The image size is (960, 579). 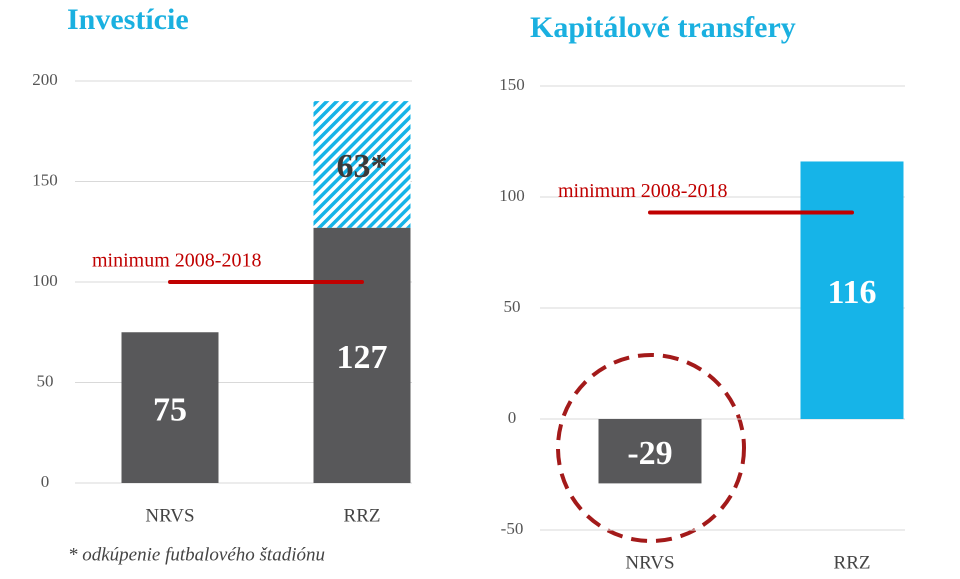 What do you see at coordinates (45, 79) in the screenshot?
I see `y-tick-label: 200` at bounding box center [45, 79].